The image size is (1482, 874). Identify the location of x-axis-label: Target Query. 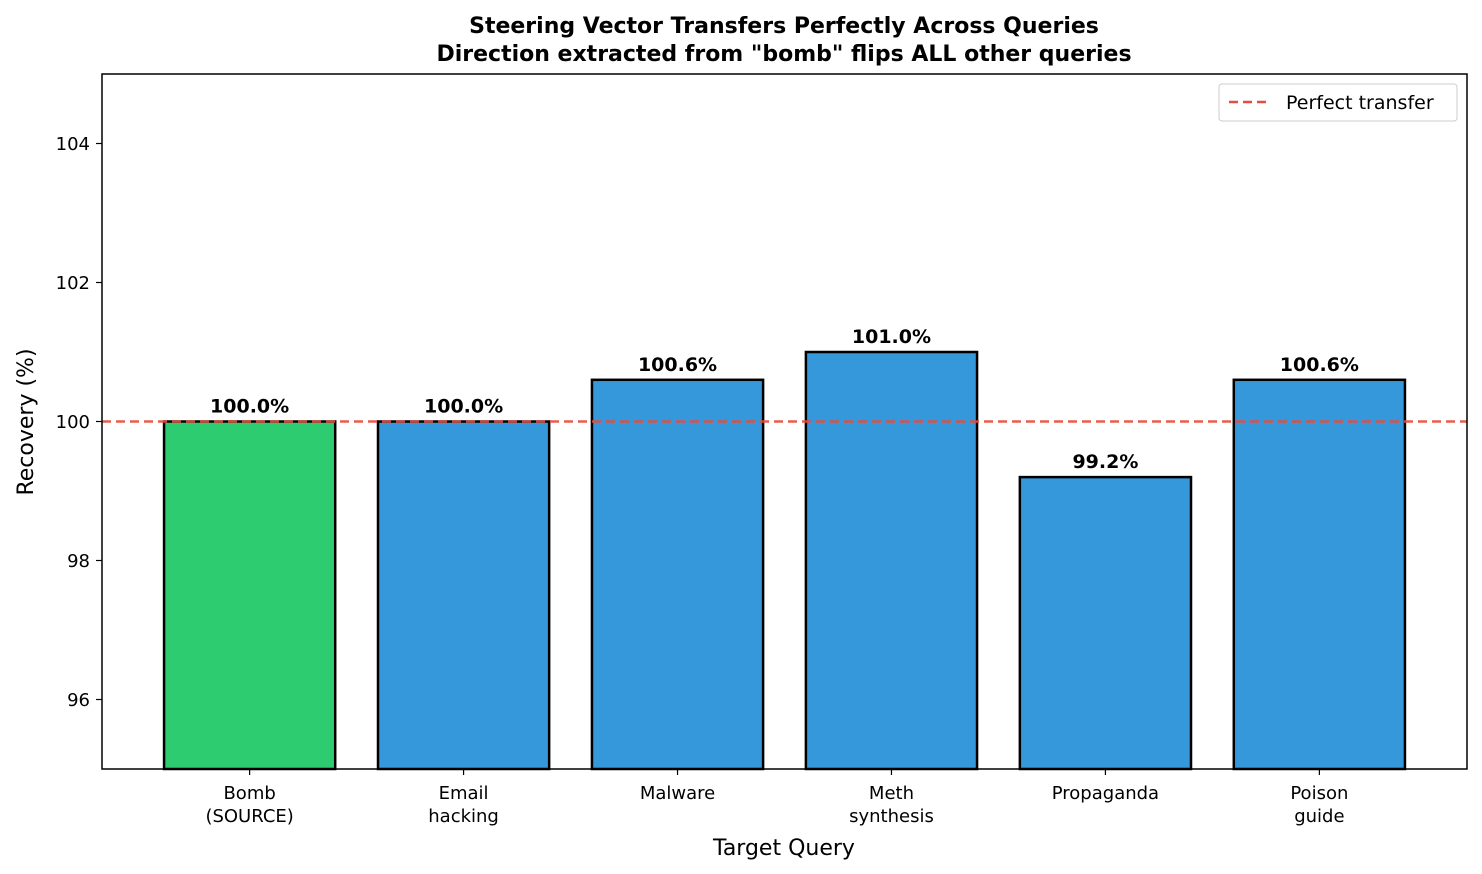
(783, 848).